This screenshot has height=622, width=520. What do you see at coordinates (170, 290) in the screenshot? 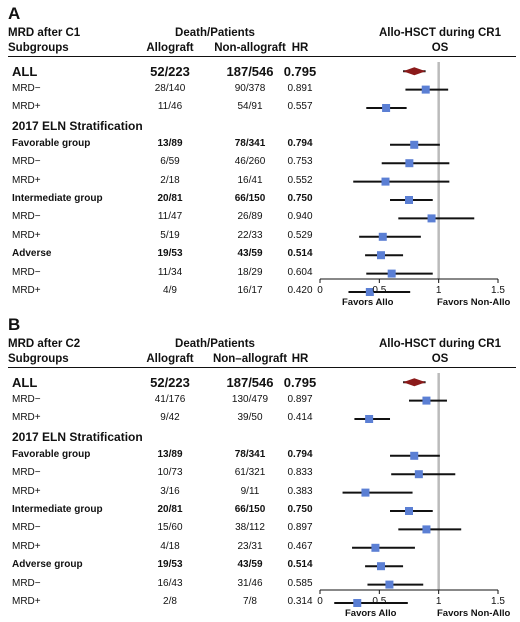
I see `row-allo: 4/9` at bounding box center [170, 290].